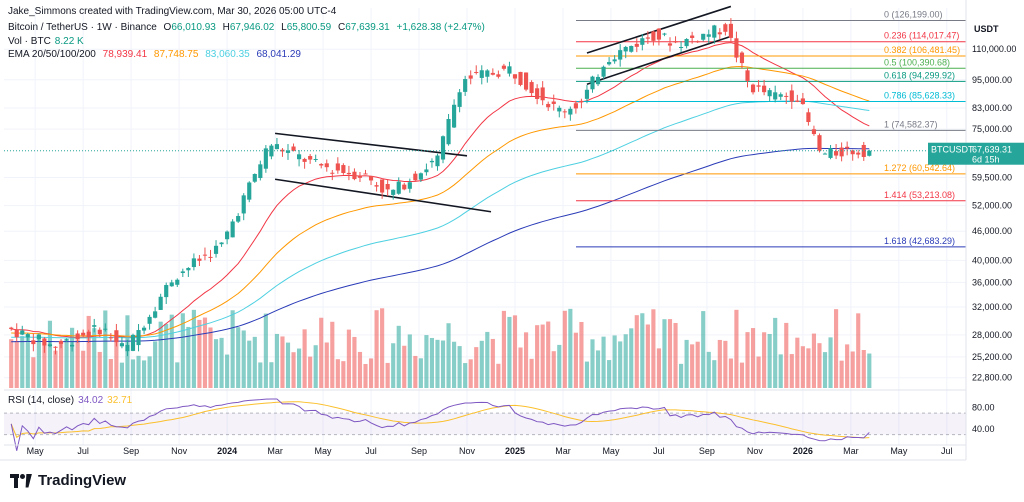  What do you see at coordinates (992, 231) in the screenshot?
I see `price-tick: 46,000.00` at bounding box center [992, 231].